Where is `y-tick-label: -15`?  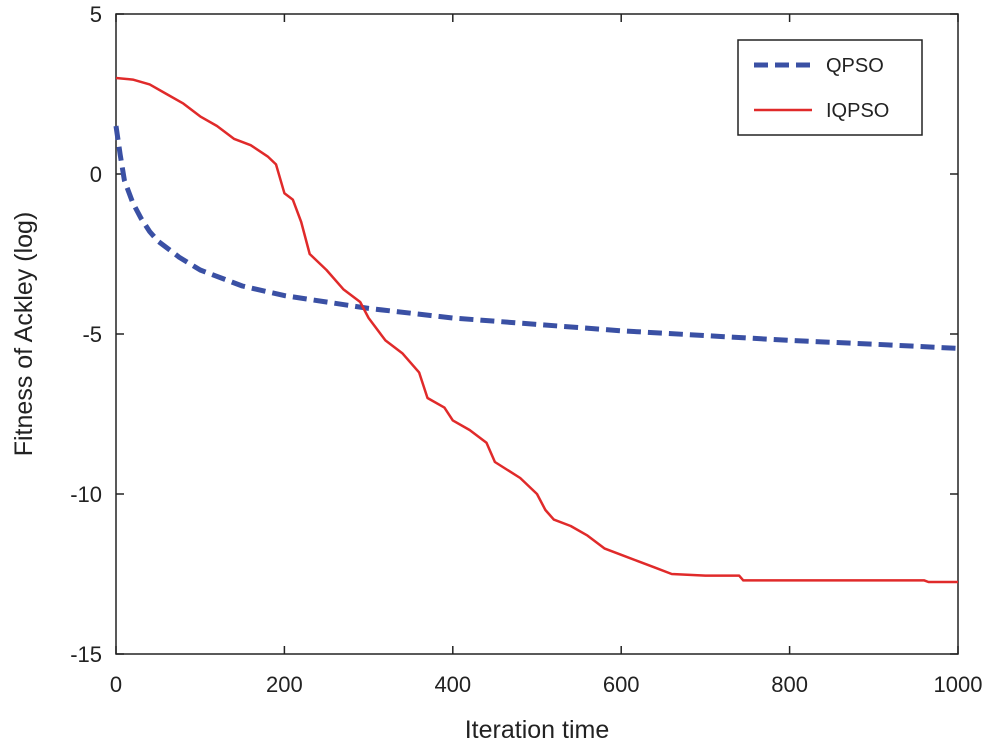 y-tick-label: -15 is located at coordinates (86, 654).